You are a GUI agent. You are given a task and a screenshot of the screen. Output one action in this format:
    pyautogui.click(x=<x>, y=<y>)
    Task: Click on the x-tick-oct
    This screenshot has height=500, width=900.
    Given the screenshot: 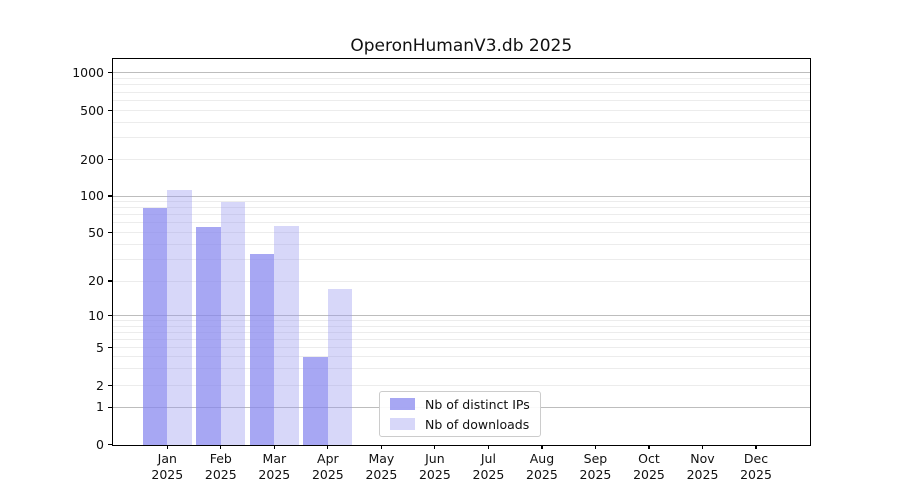 What is the action you would take?
    pyautogui.click(x=649, y=447)
    